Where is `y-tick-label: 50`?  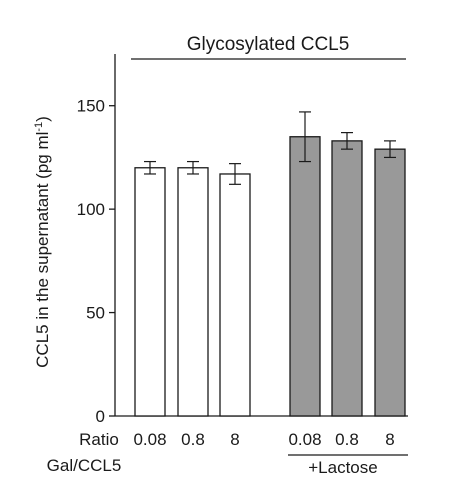
y-tick-label: 50 is located at coordinates (95, 313).